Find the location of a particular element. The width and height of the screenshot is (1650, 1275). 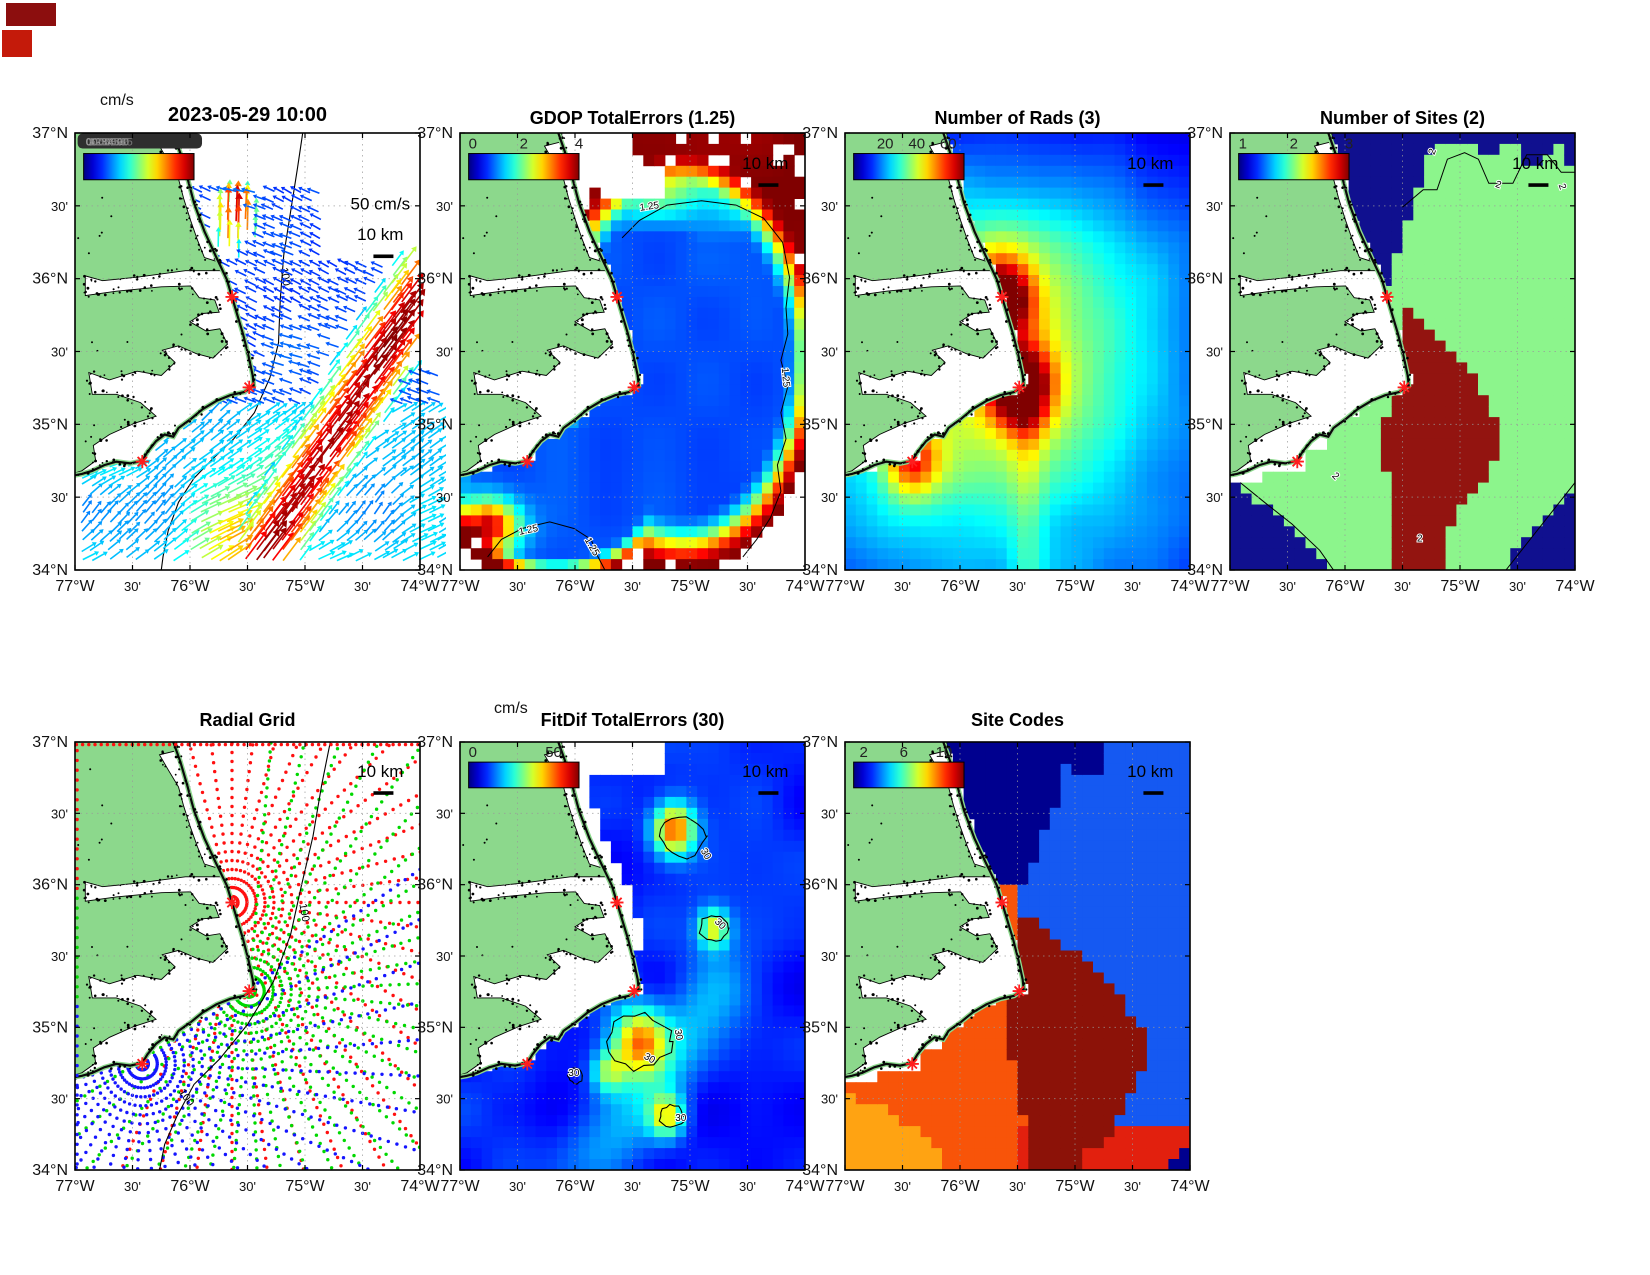

svg-text: 0102030405060 is located at coordinates (107, 143).